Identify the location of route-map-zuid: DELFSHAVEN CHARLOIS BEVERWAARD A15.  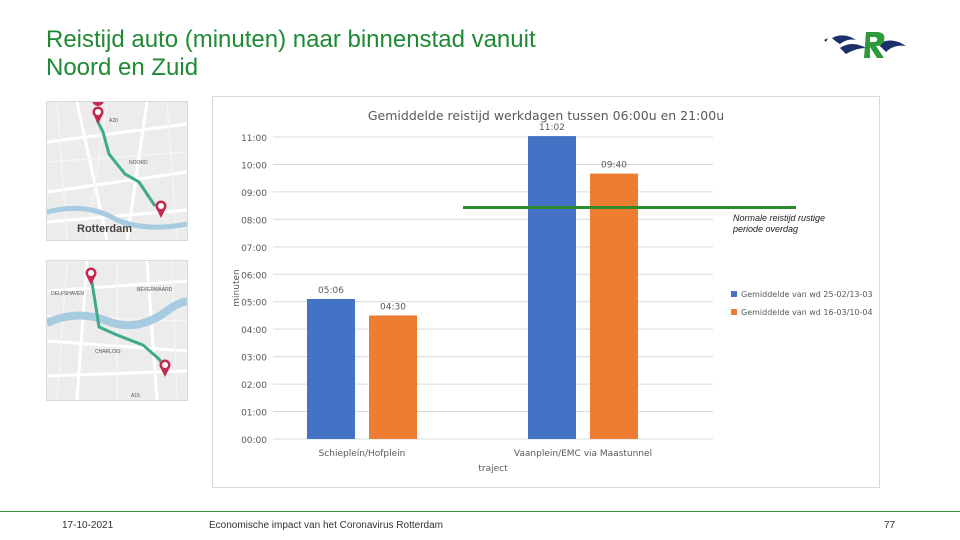
(117, 330).